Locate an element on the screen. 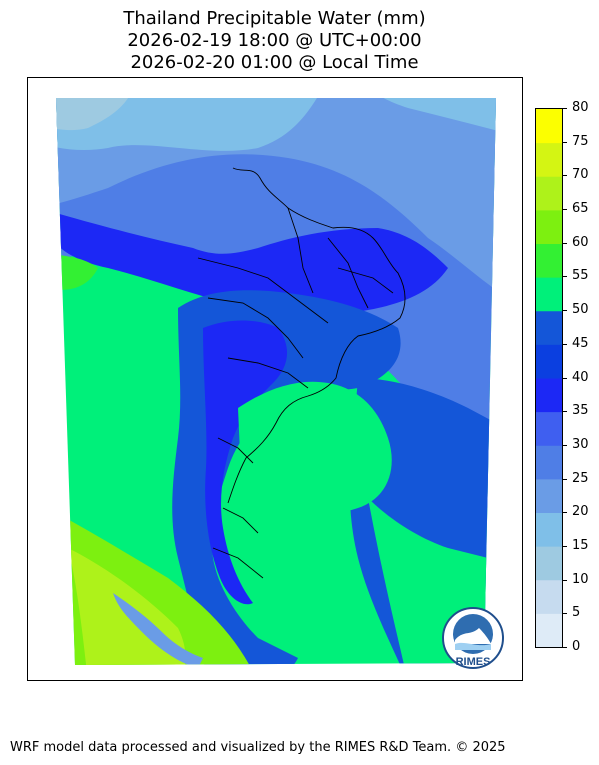 The width and height of the screenshot is (599, 765). colorbar-tick-label: 80 is located at coordinates (580, 107).